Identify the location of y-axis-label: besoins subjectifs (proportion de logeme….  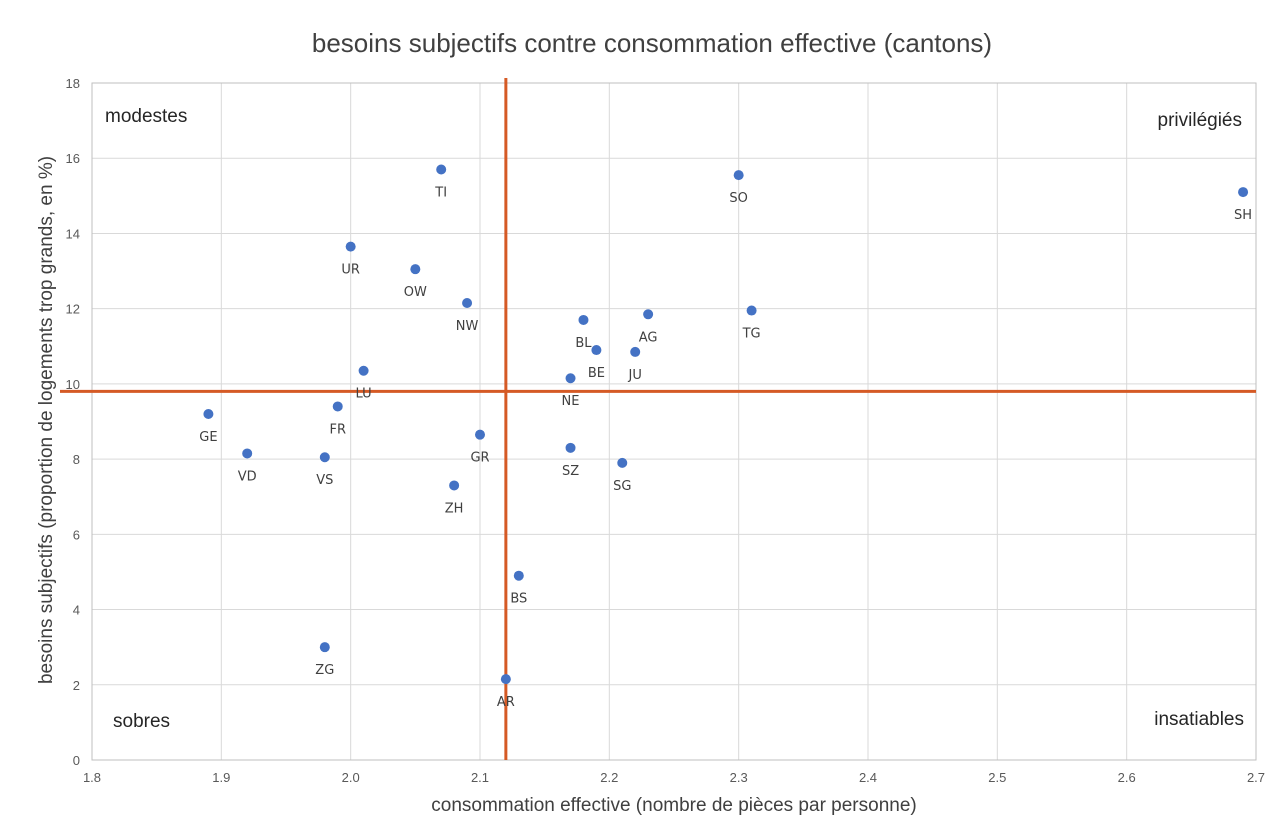
(46, 420).